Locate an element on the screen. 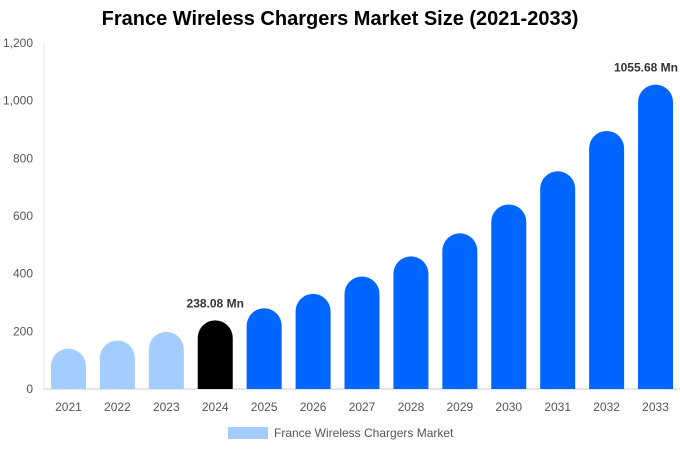 This screenshot has width=680, height=450. legend: France Wireless Chargers Market is located at coordinates (340, 433).